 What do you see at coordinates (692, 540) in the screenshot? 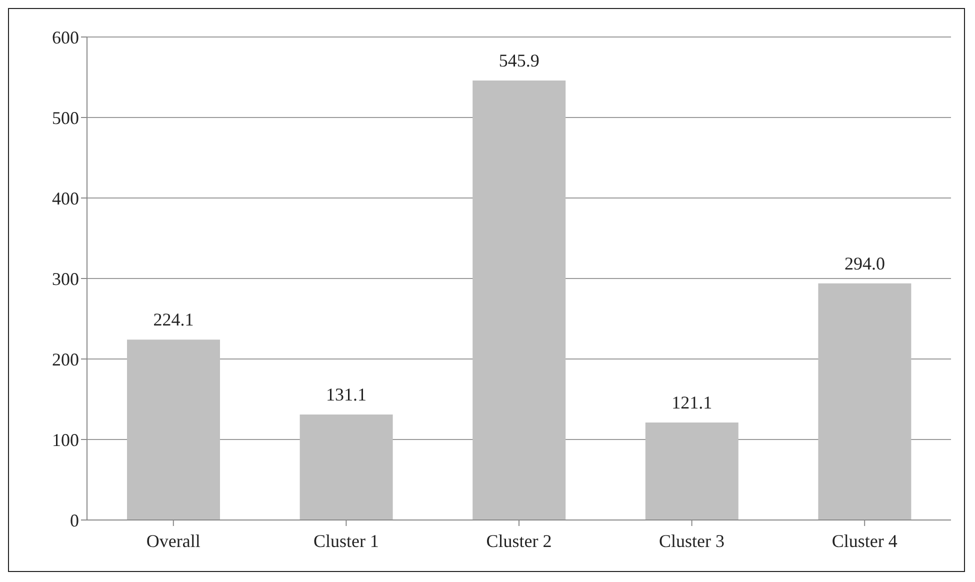
I see `x-tick-label: Cluster 3` at bounding box center [692, 540].